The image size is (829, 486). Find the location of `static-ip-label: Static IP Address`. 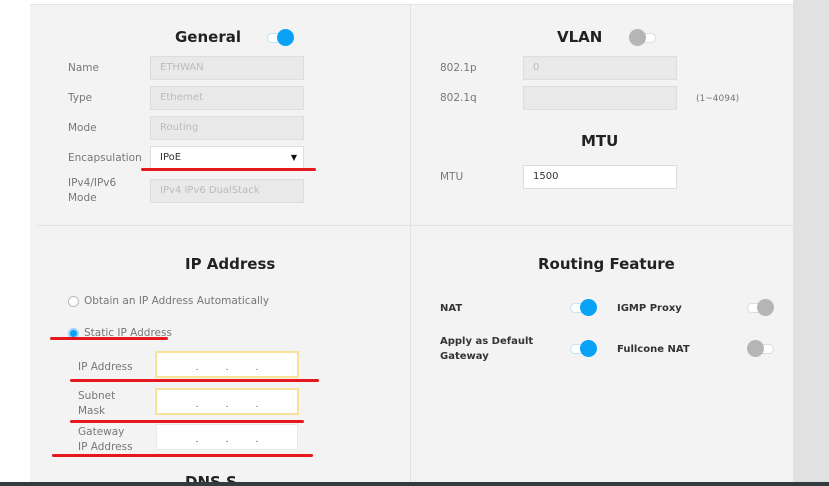

static-ip-label: Static IP Address is located at coordinates (128, 333).